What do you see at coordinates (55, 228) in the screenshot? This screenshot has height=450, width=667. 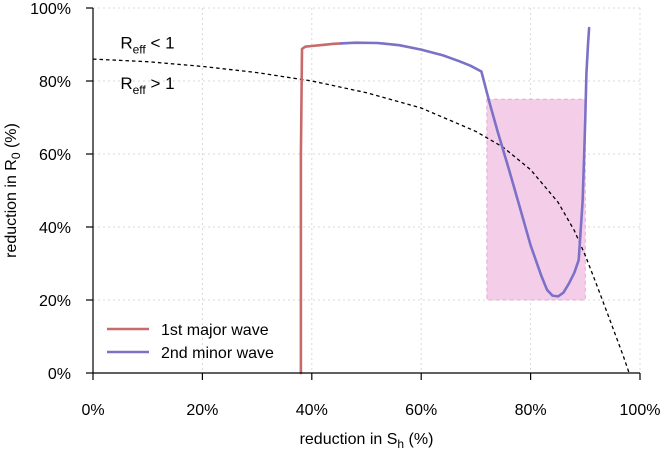 I see `y-tick-label: 40%` at bounding box center [55, 228].